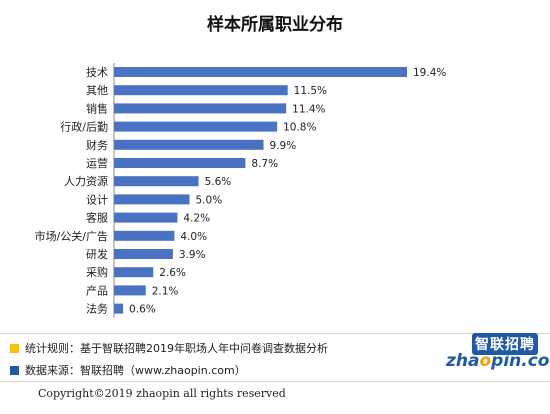 This screenshot has width=550, height=414. Describe the element at coordinates (283, 146) in the screenshot. I see `value-label: 9.9%` at that location.